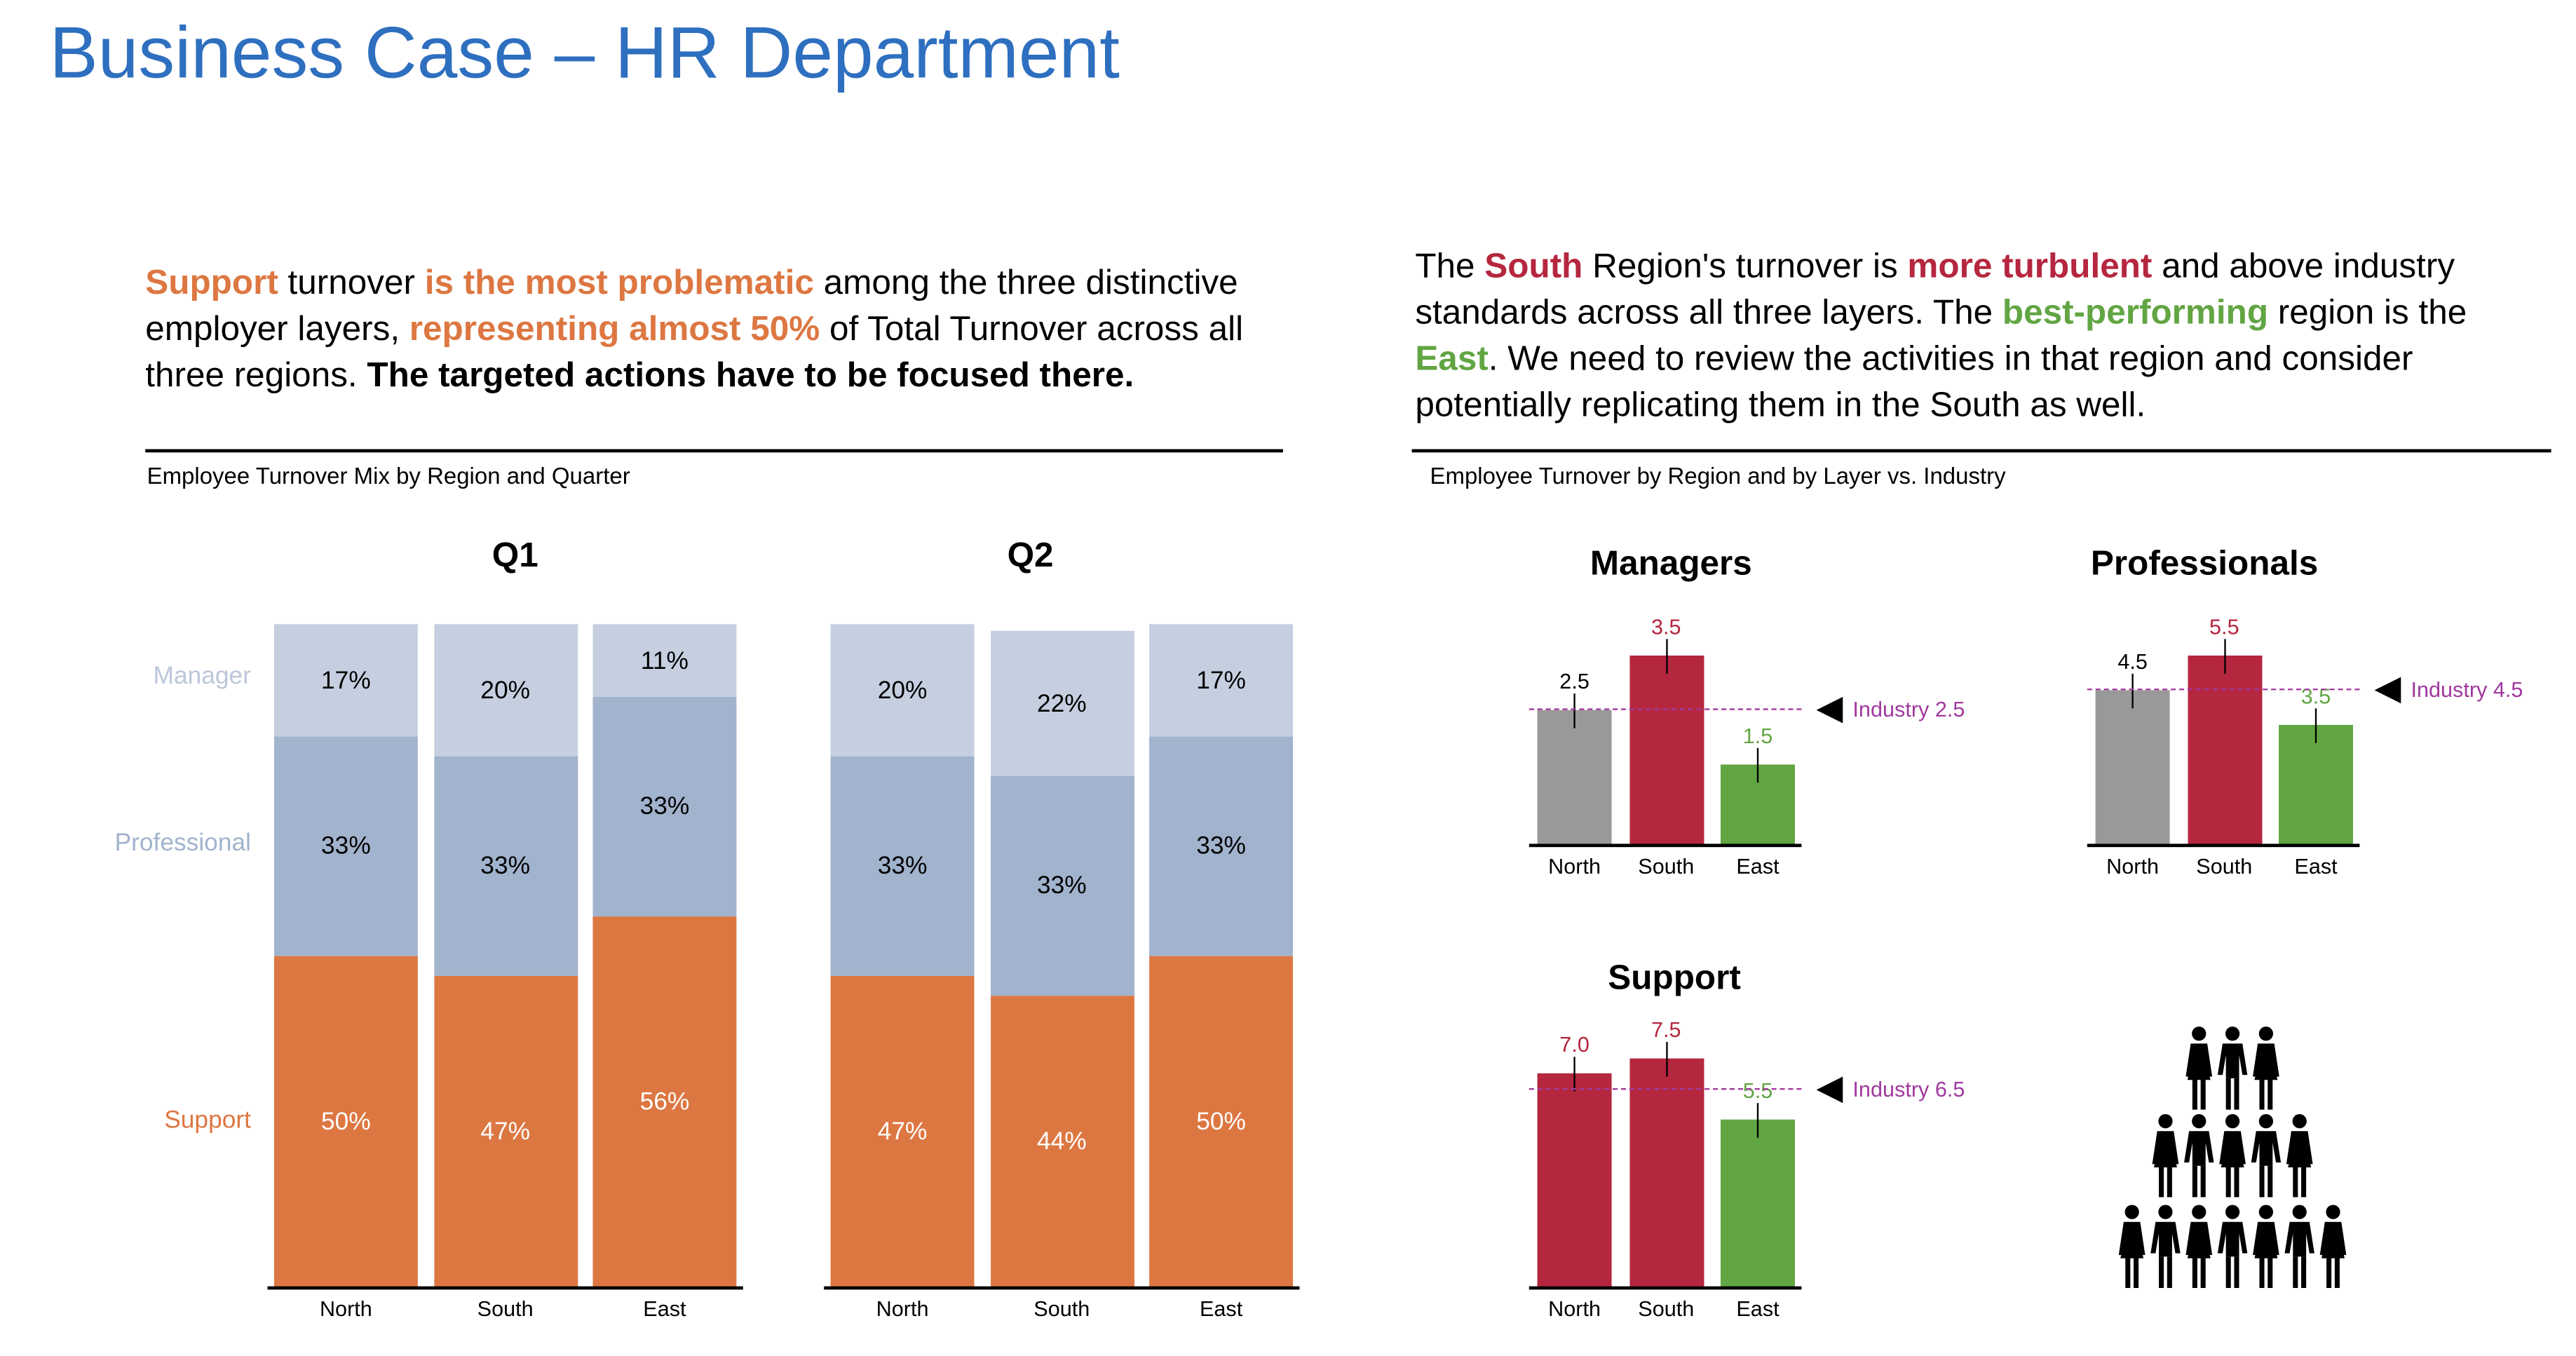 This screenshot has width=2576, height=1356. What do you see at coordinates (2132, 661) in the screenshot?
I see `value-label: 4.5` at bounding box center [2132, 661].